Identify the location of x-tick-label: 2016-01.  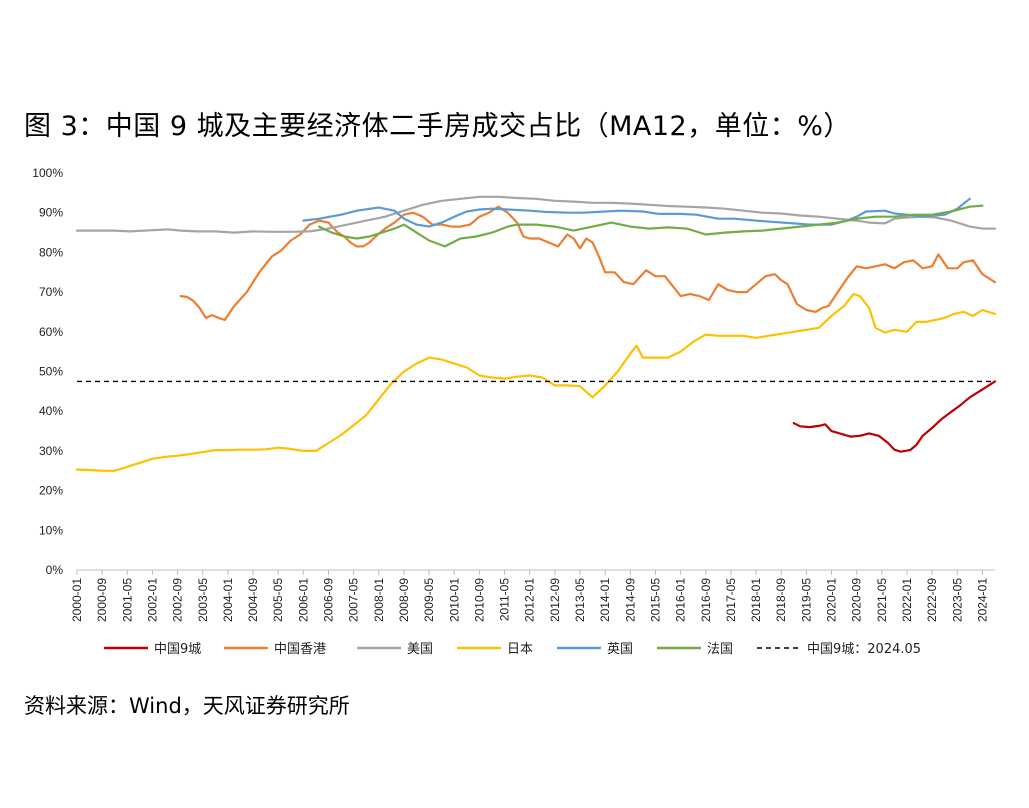
(681, 600).